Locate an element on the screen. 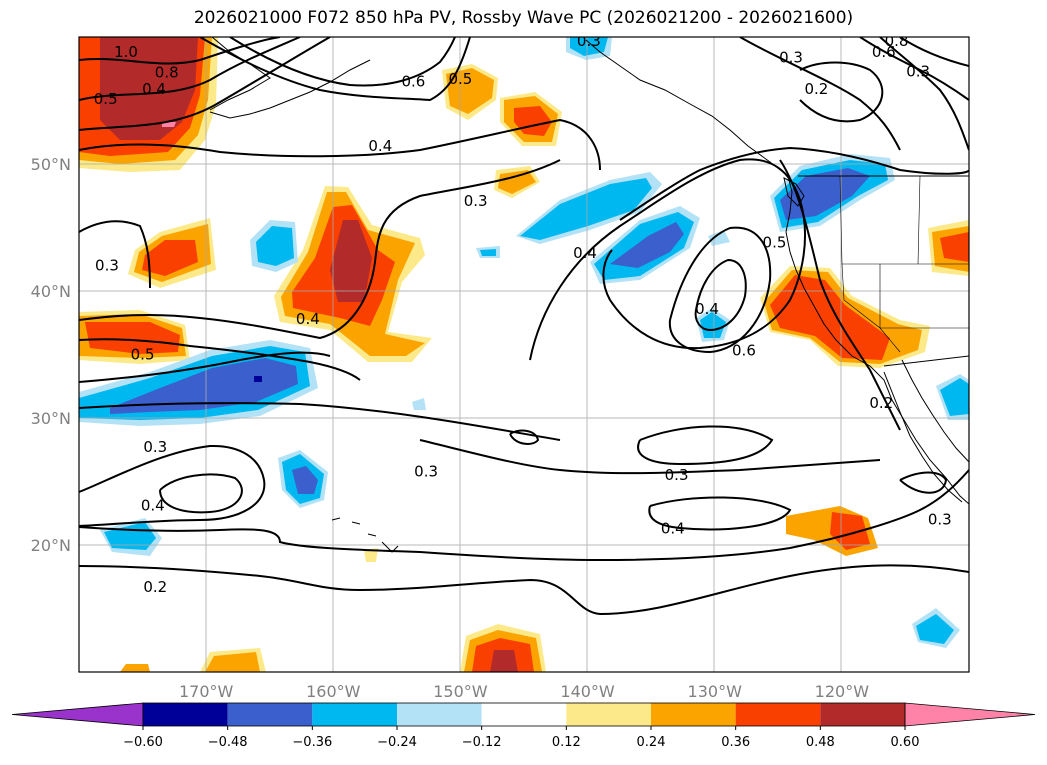 This screenshot has height=765, width=1047. latitude-tick-label: 20°N is located at coordinates (51, 545).